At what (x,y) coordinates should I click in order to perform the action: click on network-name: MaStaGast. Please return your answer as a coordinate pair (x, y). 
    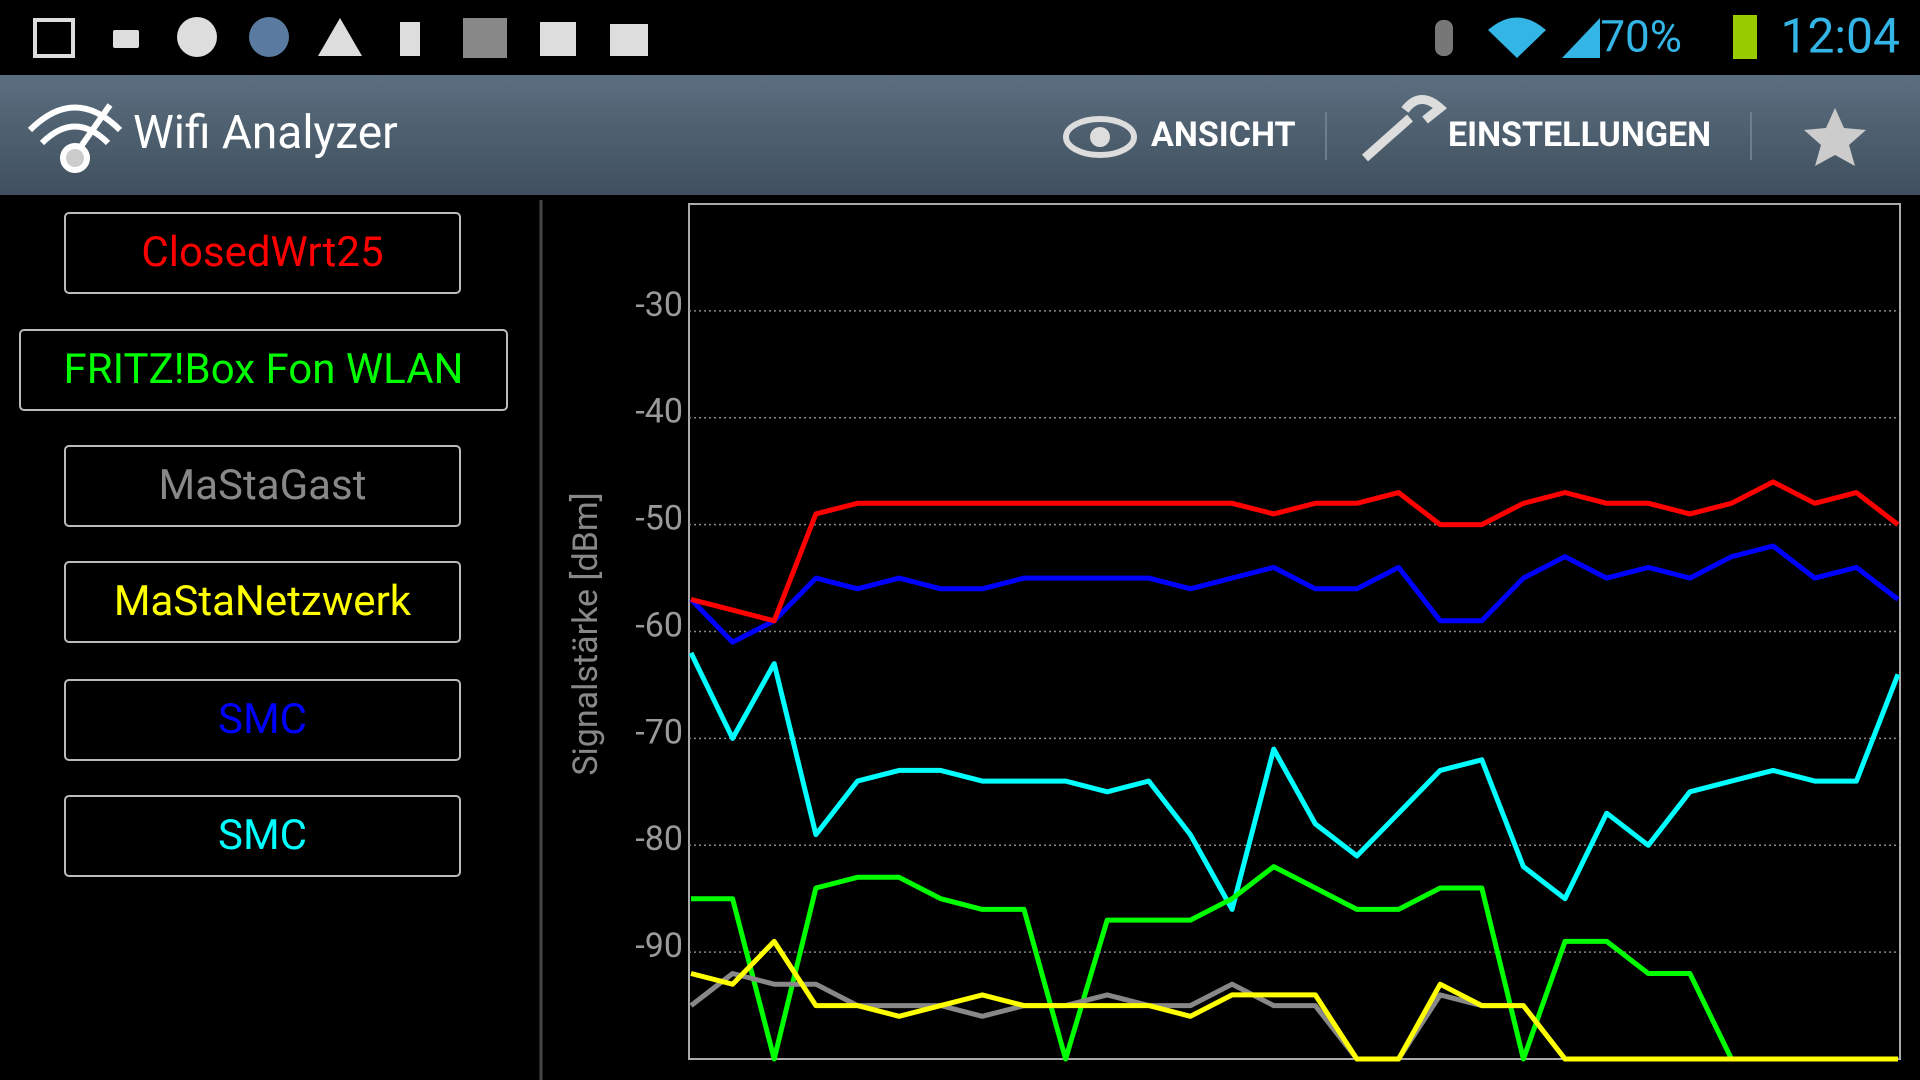
    Looking at the image, I should click on (263, 485).